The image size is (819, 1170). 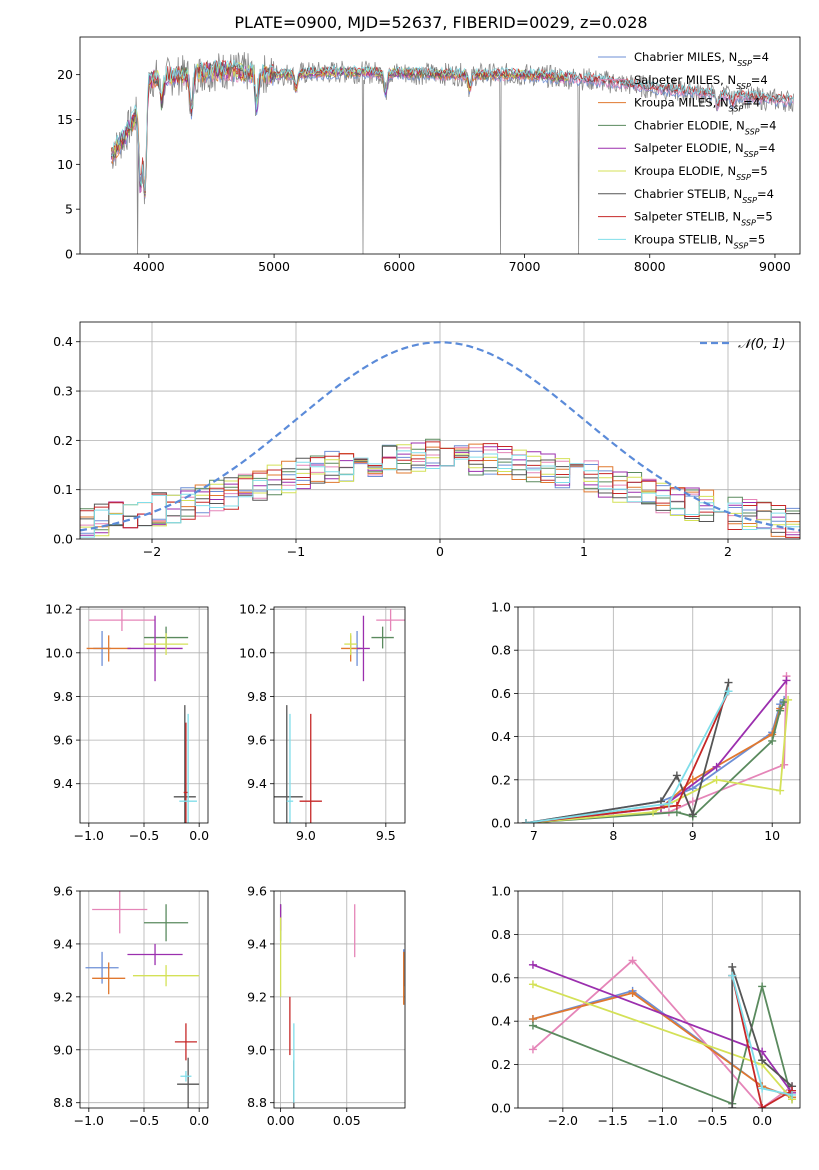 What do you see at coordinates (351, 644) in the screenshot?
I see `error-point-kroupa-elodie` at bounding box center [351, 644].